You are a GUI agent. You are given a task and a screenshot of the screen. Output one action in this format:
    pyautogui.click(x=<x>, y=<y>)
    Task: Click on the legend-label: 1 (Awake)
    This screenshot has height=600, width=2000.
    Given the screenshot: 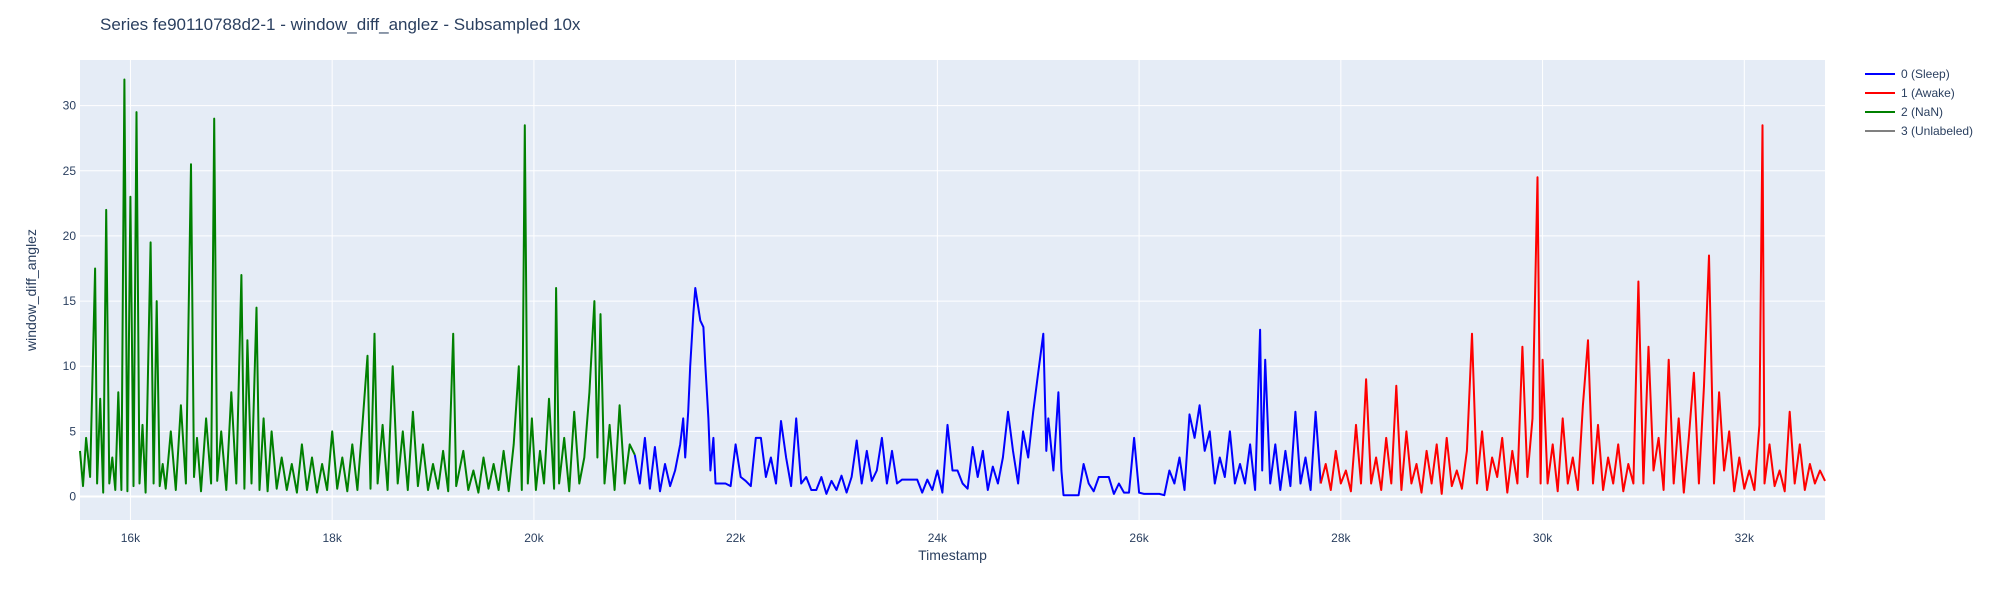 What is the action you would take?
    pyautogui.click(x=1928, y=93)
    